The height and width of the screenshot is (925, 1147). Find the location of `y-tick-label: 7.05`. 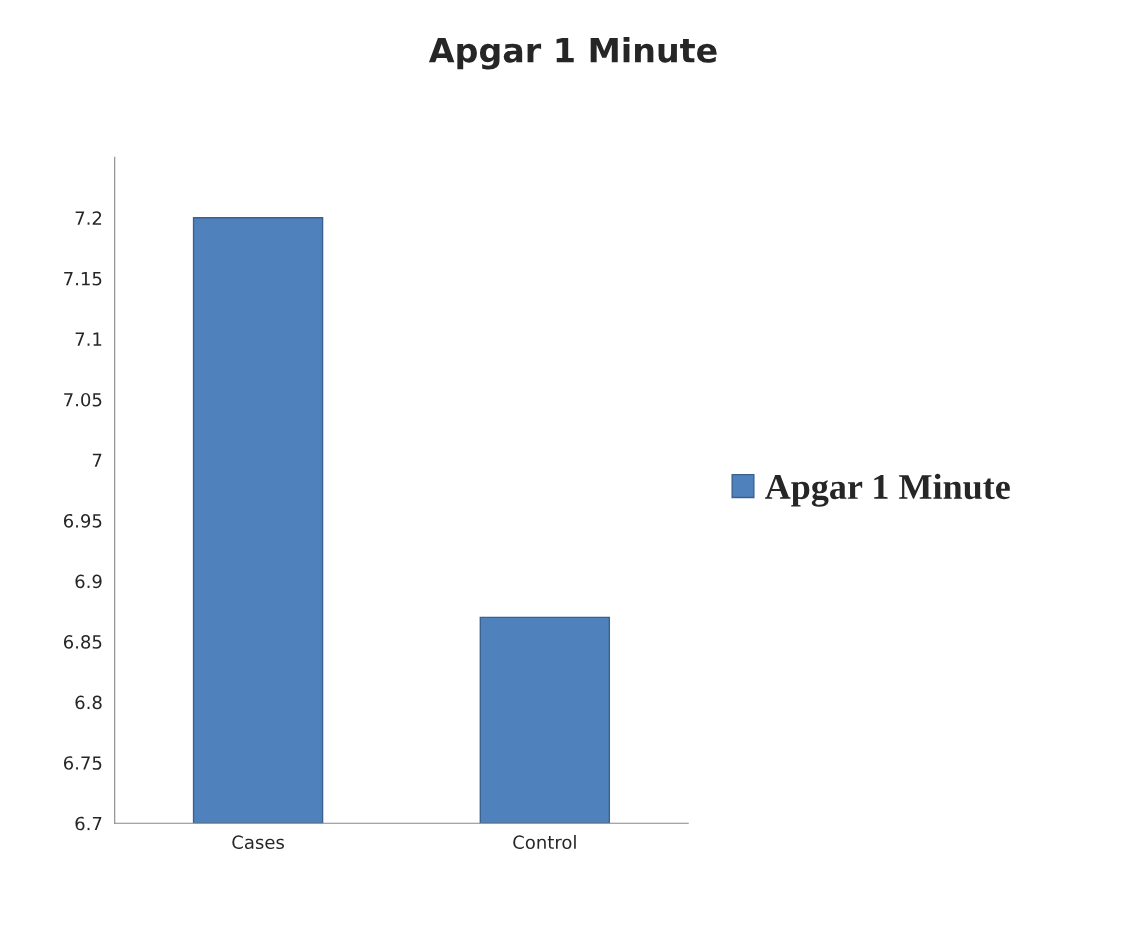

y-tick-label: 7.05 is located at coordinates (83, 399).